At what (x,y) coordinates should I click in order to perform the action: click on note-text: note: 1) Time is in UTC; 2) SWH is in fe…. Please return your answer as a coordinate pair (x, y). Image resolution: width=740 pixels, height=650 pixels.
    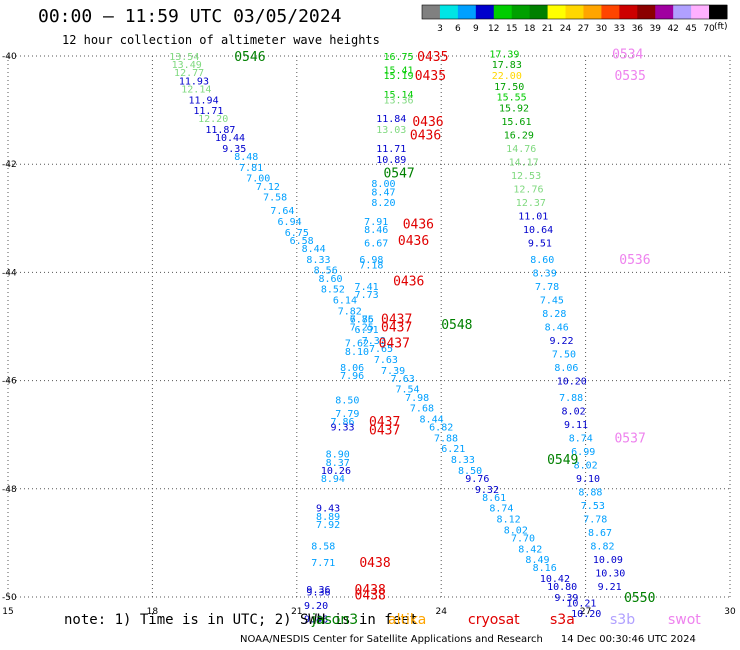
    Looking at the image, I should click on (241, 620).